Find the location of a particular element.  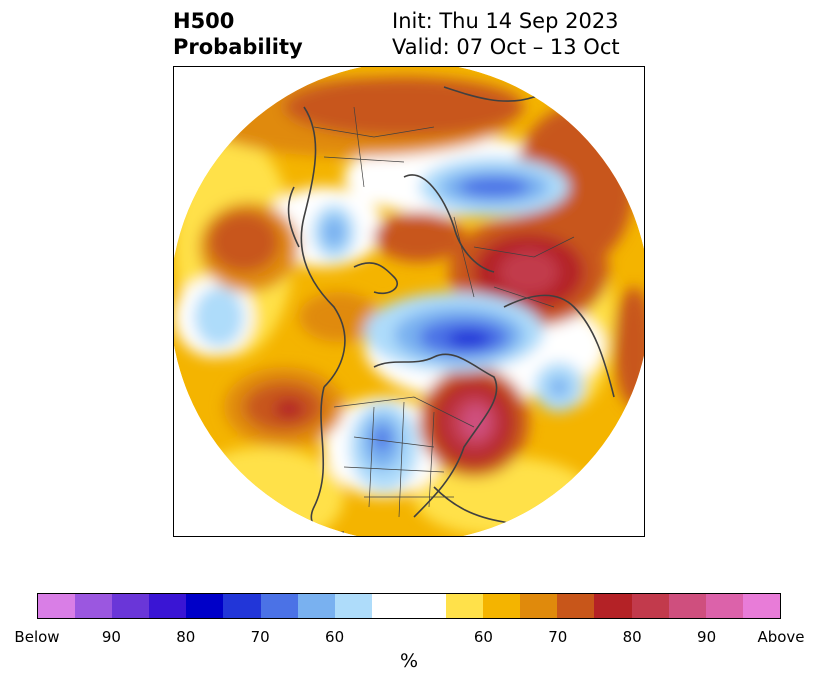

colorbar is located at coordinates (409, 606).